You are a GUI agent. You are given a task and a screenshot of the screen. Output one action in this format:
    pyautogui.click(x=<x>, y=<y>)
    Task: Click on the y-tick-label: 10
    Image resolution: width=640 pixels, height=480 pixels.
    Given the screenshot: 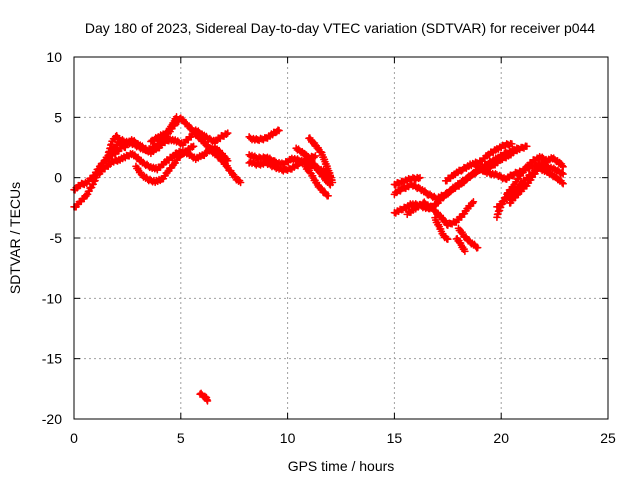 What is the action you would take?
    pyautogui.click(x=54, y=57)
    